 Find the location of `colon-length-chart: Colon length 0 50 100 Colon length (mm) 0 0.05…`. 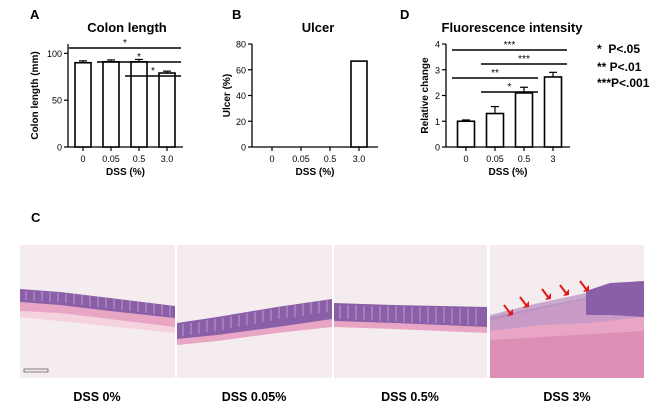

colon-length-chart: Colon length 0 50 100 Colon length (mm) 0 0.05… is located at coordinates (106, 99).